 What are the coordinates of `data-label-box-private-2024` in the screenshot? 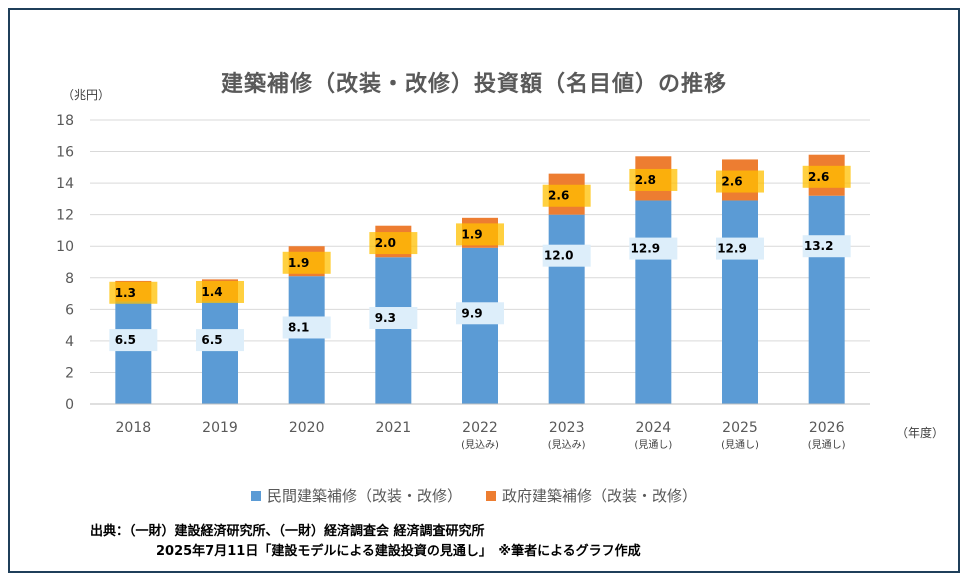 It's located at (653, 248).